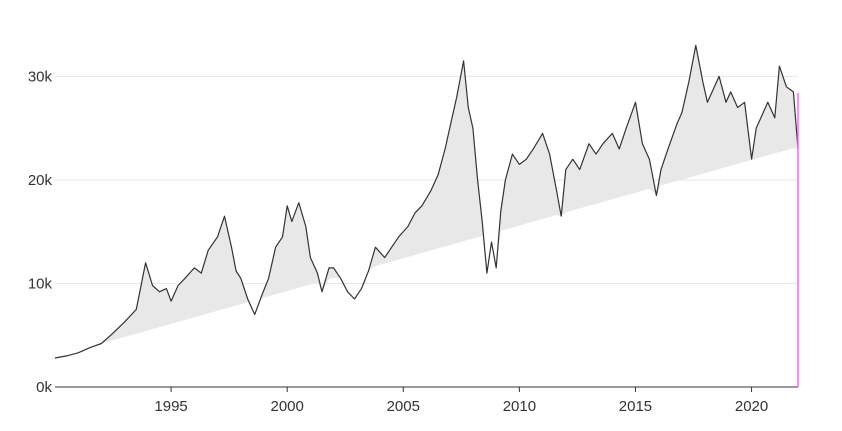 The image size is (842, 431). I want to click on y-tick-label: 20k, so click(40, 180).